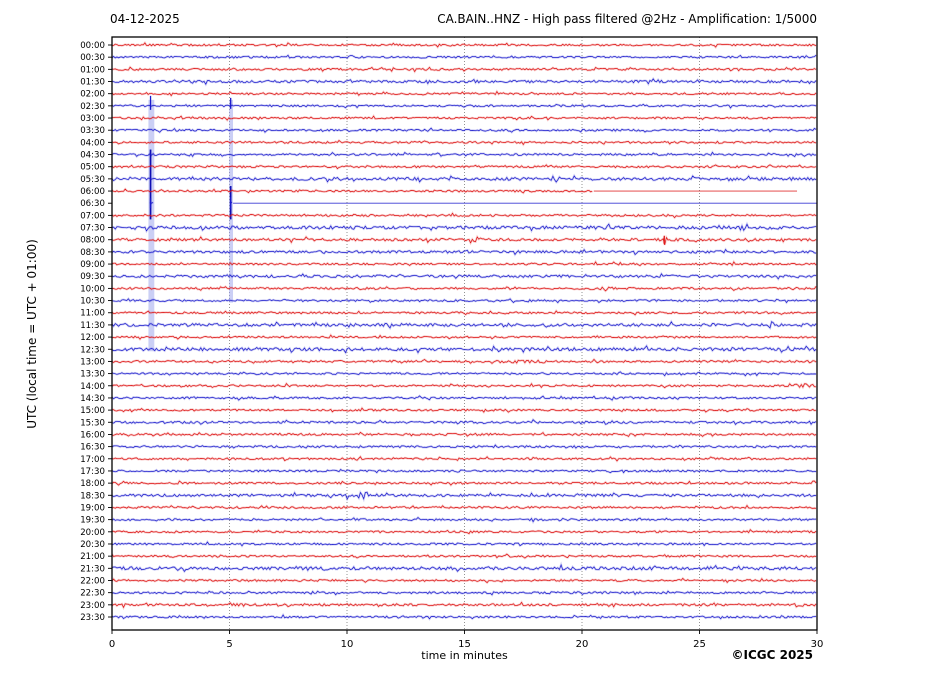 This screenshot has width=927, height=700. I want to click on y-tick-label: 12:00, so click(92, 338).